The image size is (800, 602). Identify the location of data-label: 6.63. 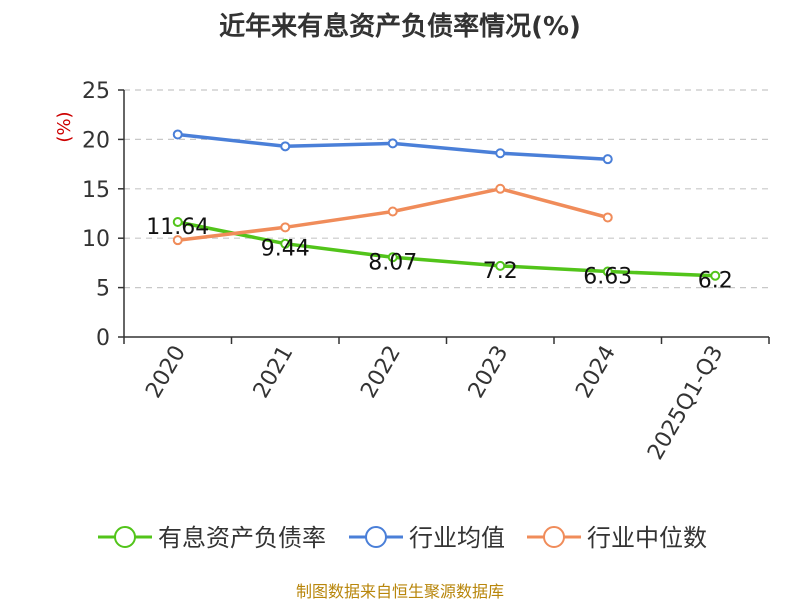
(607, 276).